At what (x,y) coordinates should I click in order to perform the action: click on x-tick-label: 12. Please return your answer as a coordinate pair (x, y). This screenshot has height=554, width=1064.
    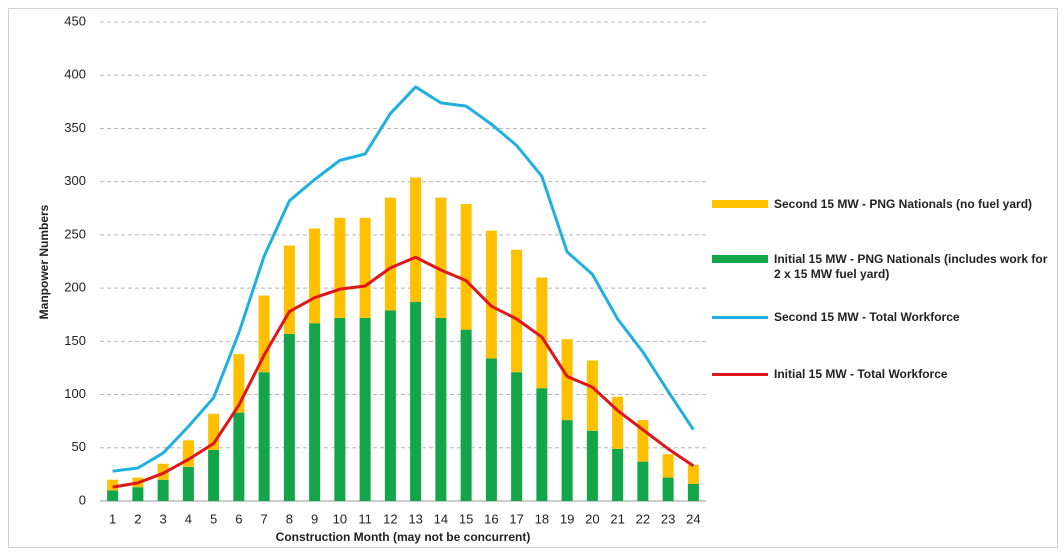
    Looking at the image, I should click on (390, 518).